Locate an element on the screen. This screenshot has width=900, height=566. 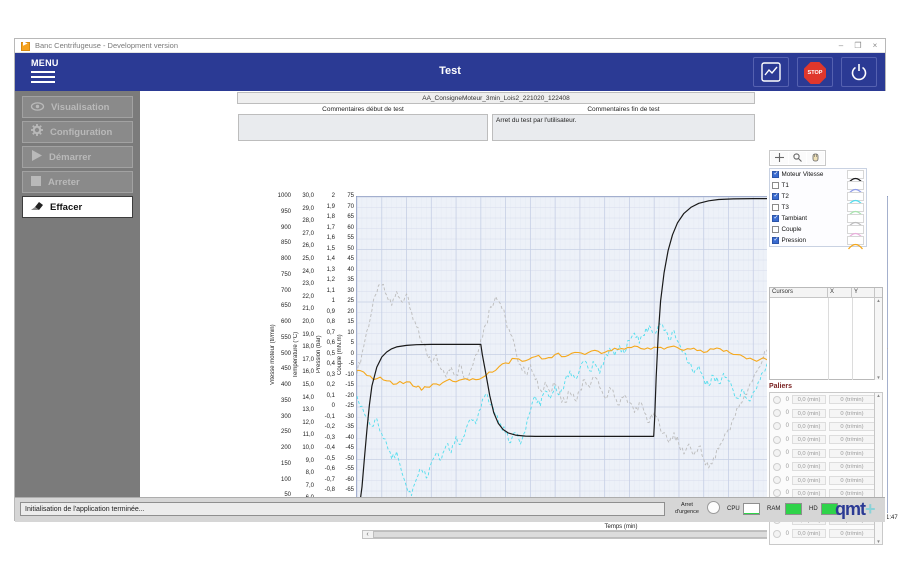
cursors-scrollbar: ▲ ▼ is located at coordinates (878, 339).